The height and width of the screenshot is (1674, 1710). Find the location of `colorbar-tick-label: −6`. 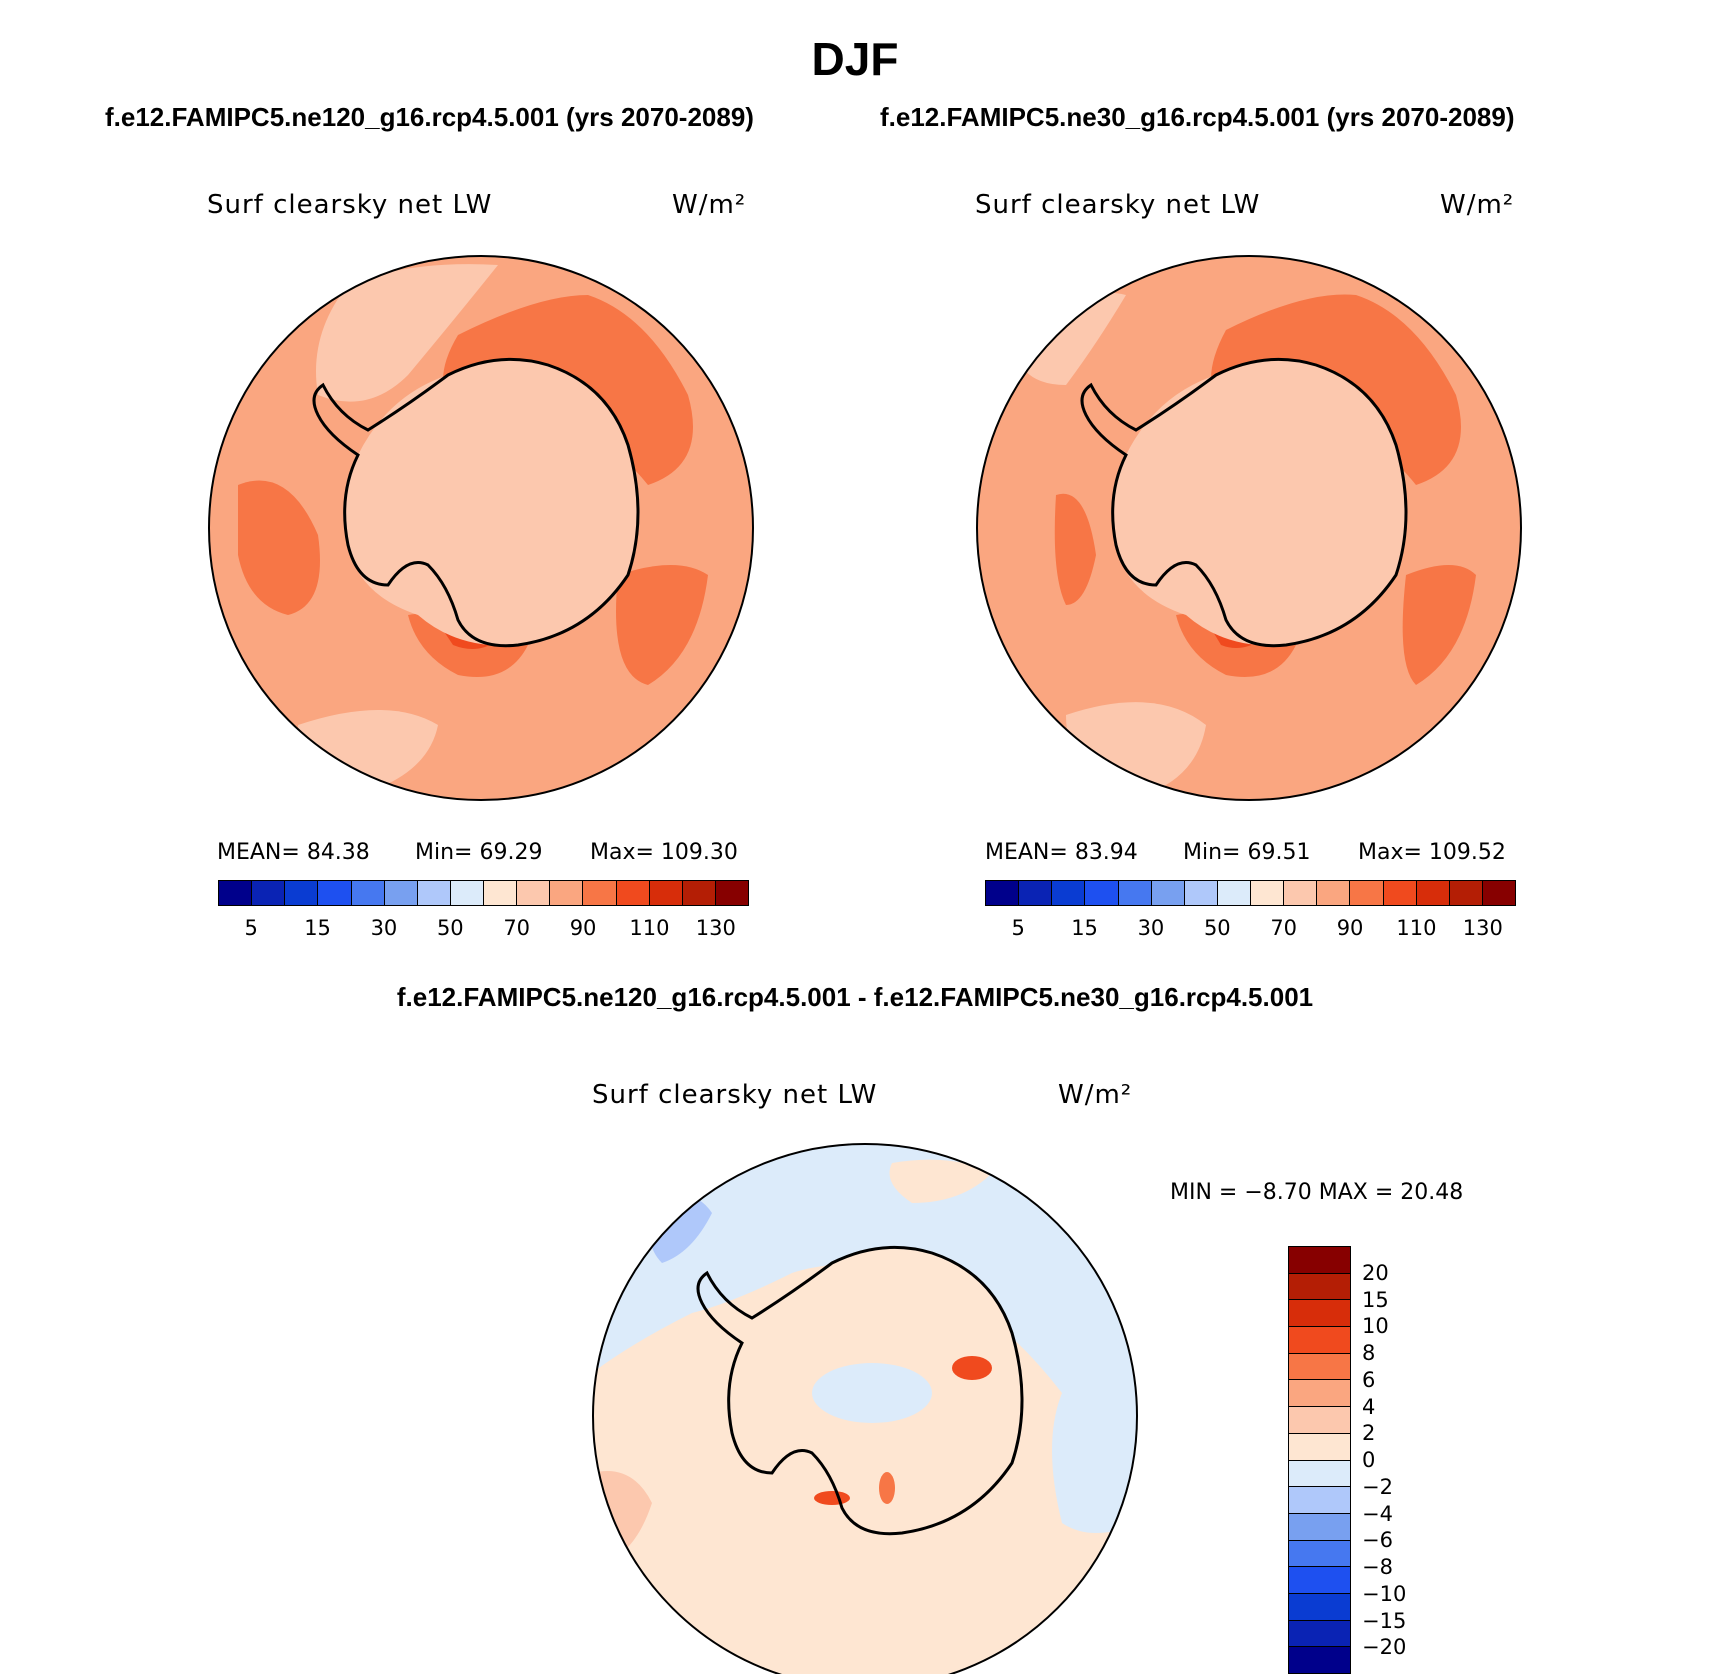

colorbar-tick-label: −6 is located at coordinates (1377, 1540).